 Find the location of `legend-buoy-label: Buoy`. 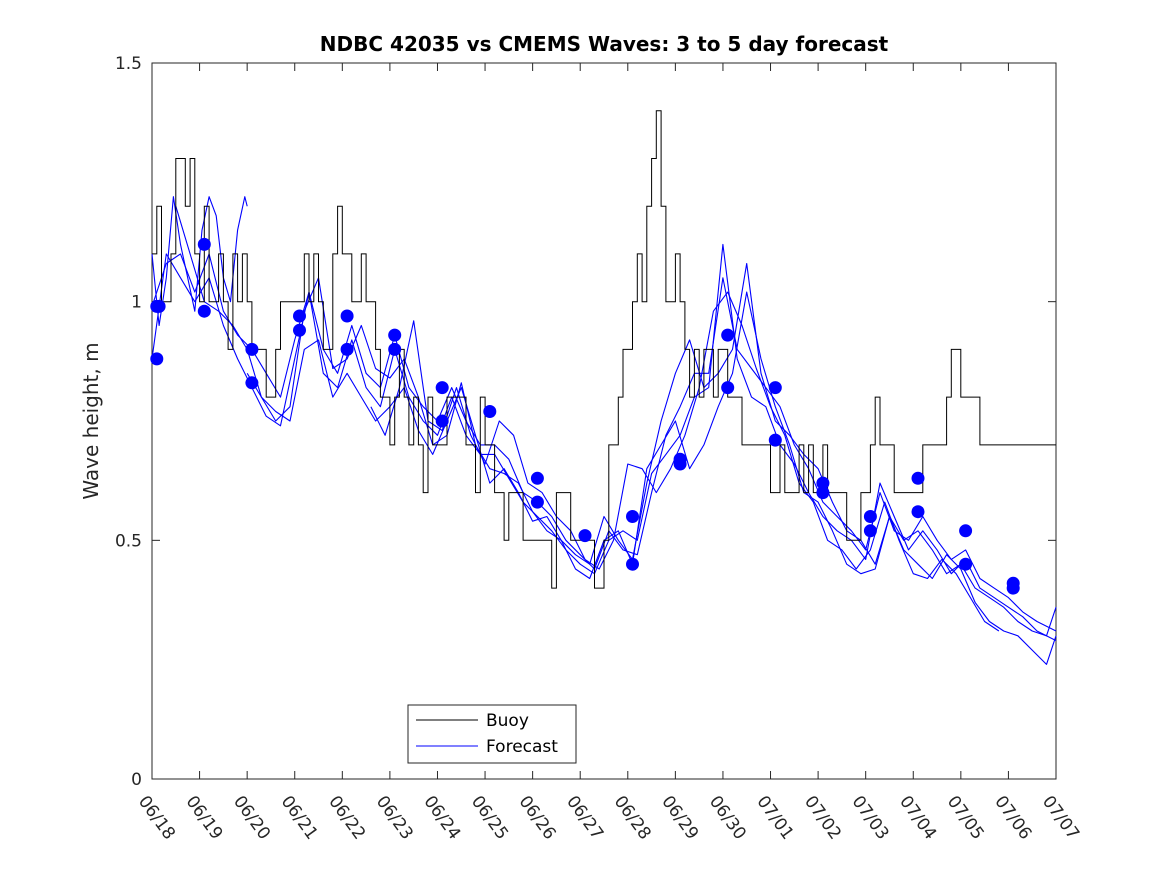

legend-buoy-label: Buoy is located at coordinates (507, 721).